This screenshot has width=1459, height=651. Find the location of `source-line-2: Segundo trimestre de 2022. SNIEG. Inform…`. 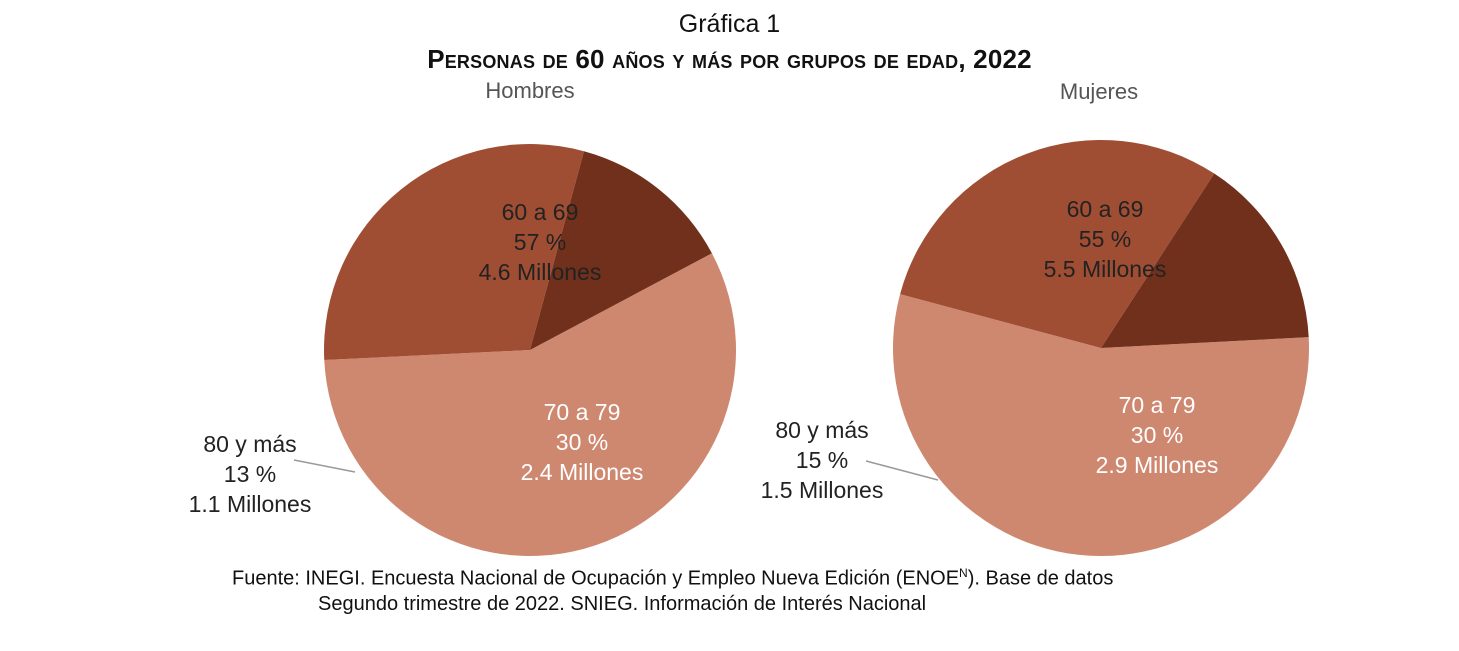

source-line-2: Segundo trimestre de 2022. SNIEG. Inform… is located at coordinates (622, 604).